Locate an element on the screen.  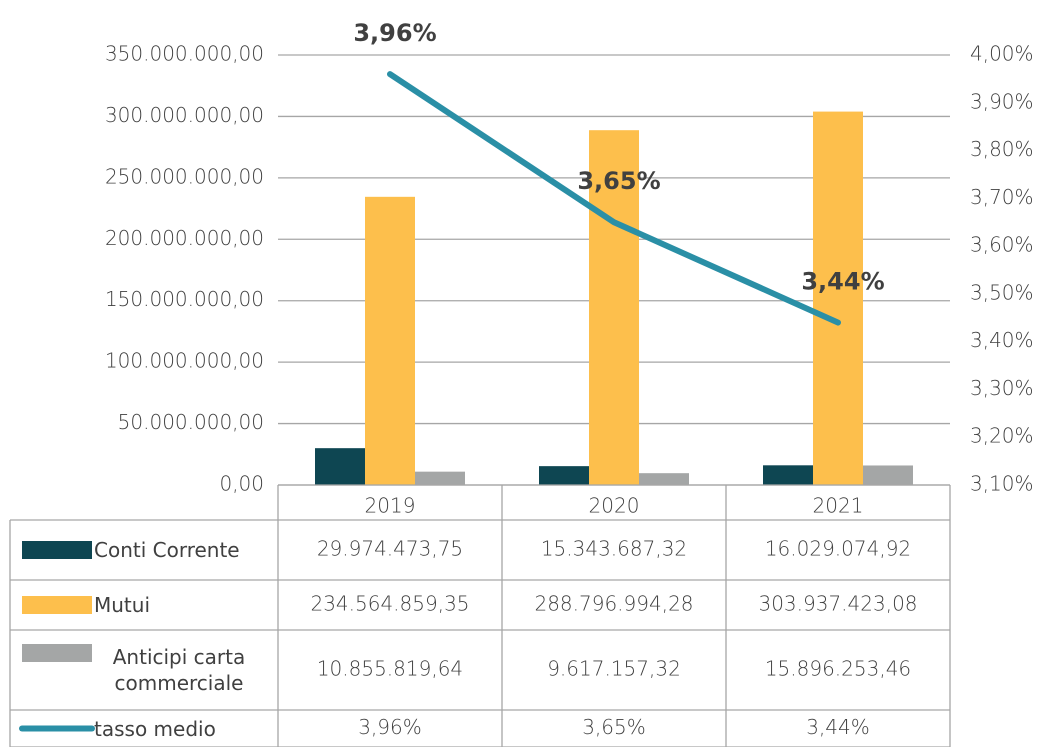
table-value: 3,65% is located at coordinates (614, 727).